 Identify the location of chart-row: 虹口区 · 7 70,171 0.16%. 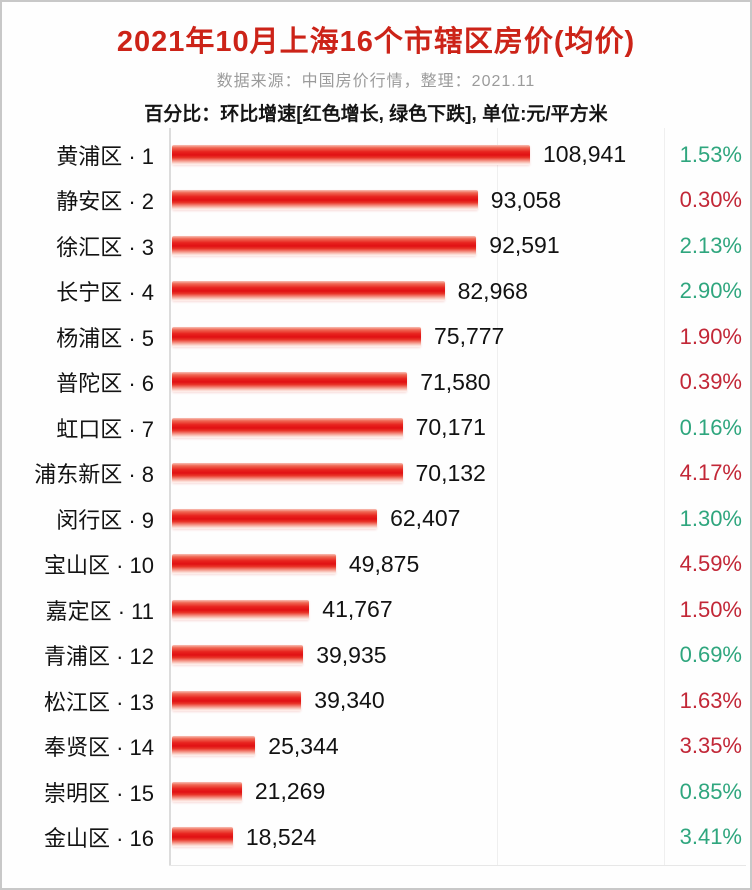
(376, 428).